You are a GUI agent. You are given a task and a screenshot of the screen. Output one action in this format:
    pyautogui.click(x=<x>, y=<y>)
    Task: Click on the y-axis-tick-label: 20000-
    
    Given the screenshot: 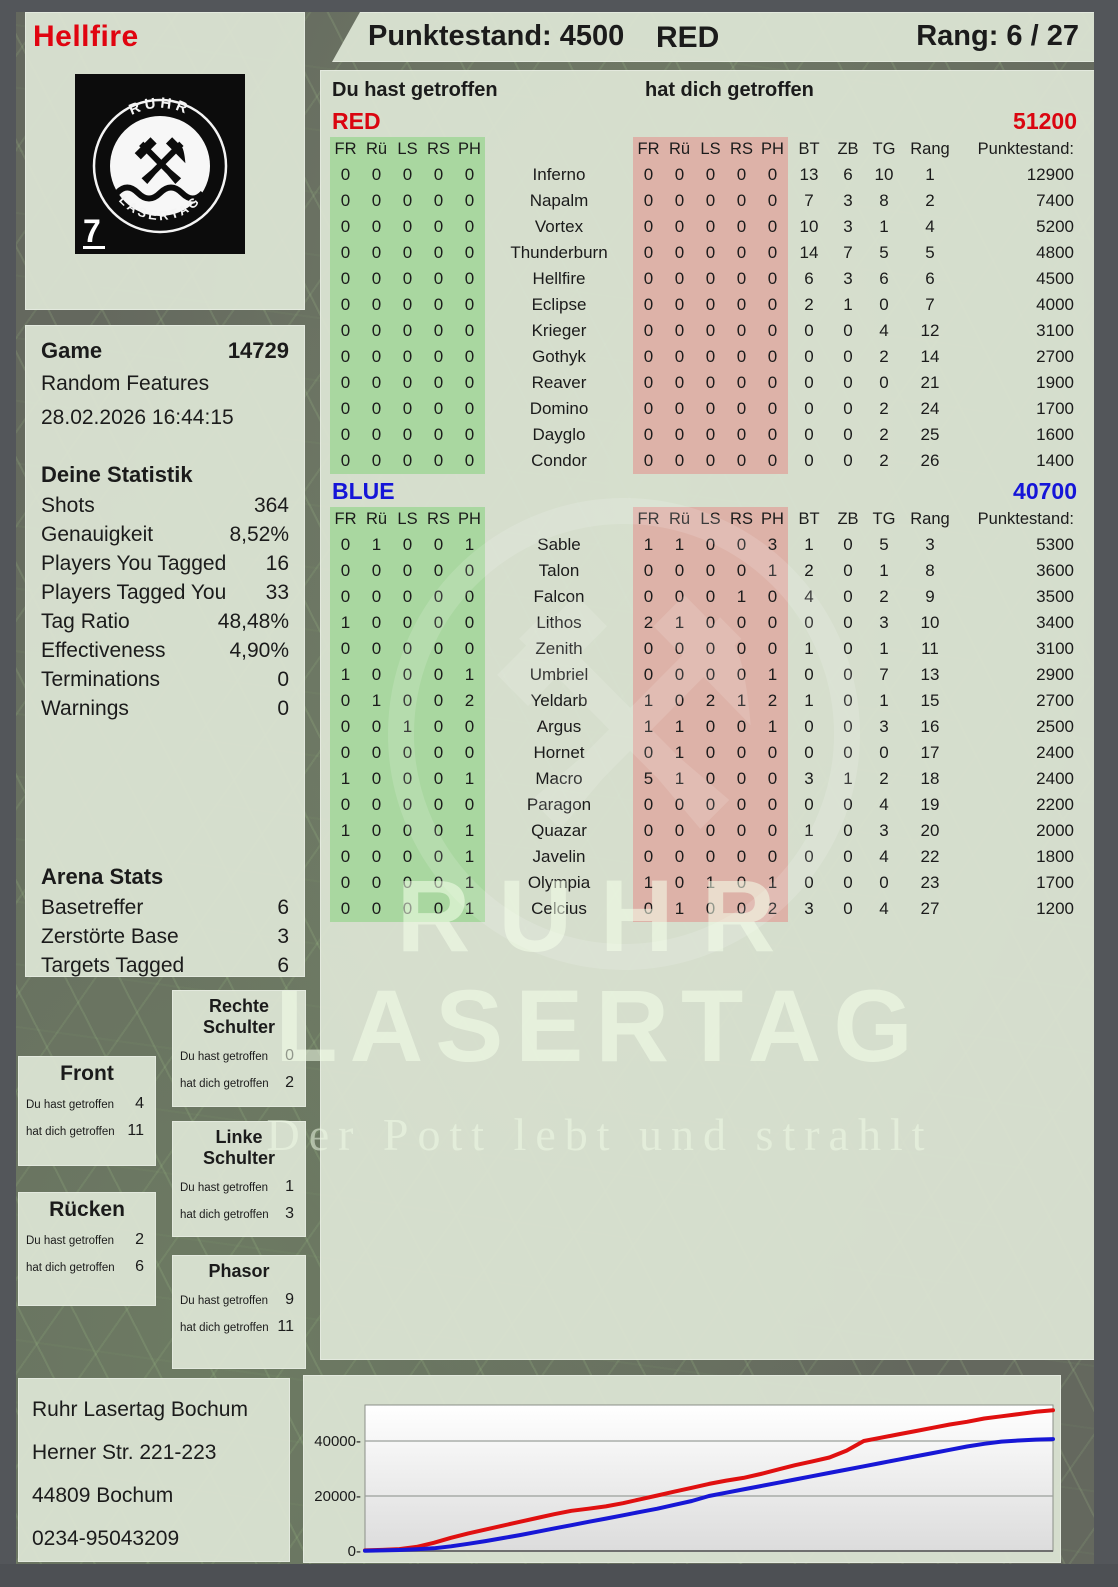 What is the action you would take?
    pyautogui.click(x=337, y=1496)
    